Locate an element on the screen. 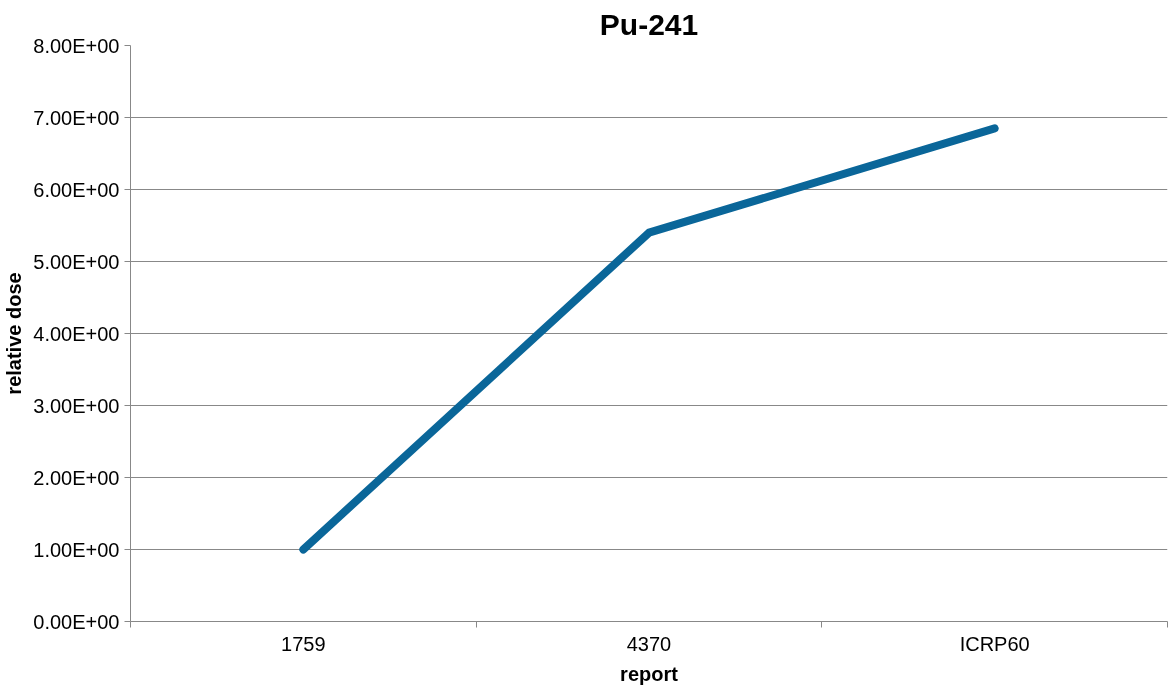  y-axis-title: relative dose is located at coordinates (14, 333).